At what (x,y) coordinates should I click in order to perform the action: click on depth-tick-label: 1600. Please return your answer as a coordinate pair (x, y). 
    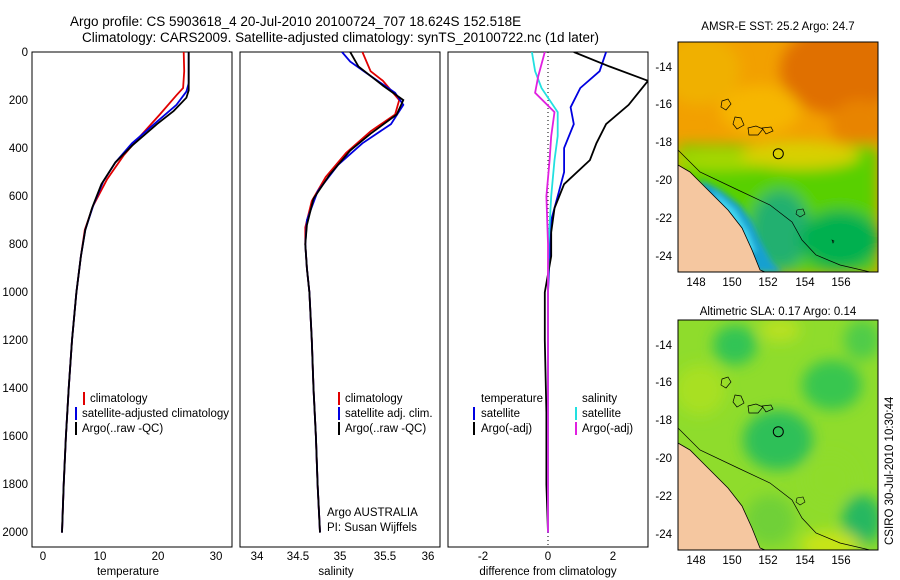
    Looking at the image, I should click on (15, 437).